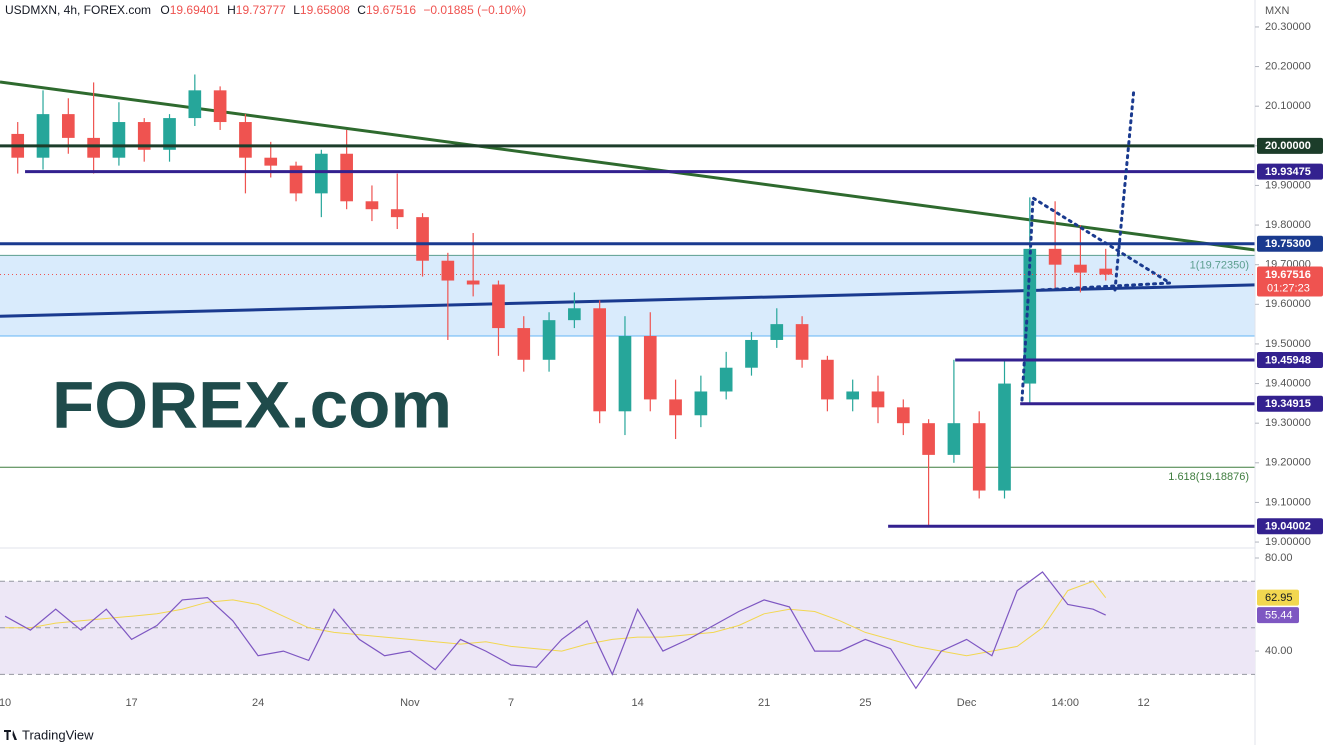  What do you see at coordinates (10, 735) in the screenshot?
I see `tv-icon` at bounding box center [10, 735].